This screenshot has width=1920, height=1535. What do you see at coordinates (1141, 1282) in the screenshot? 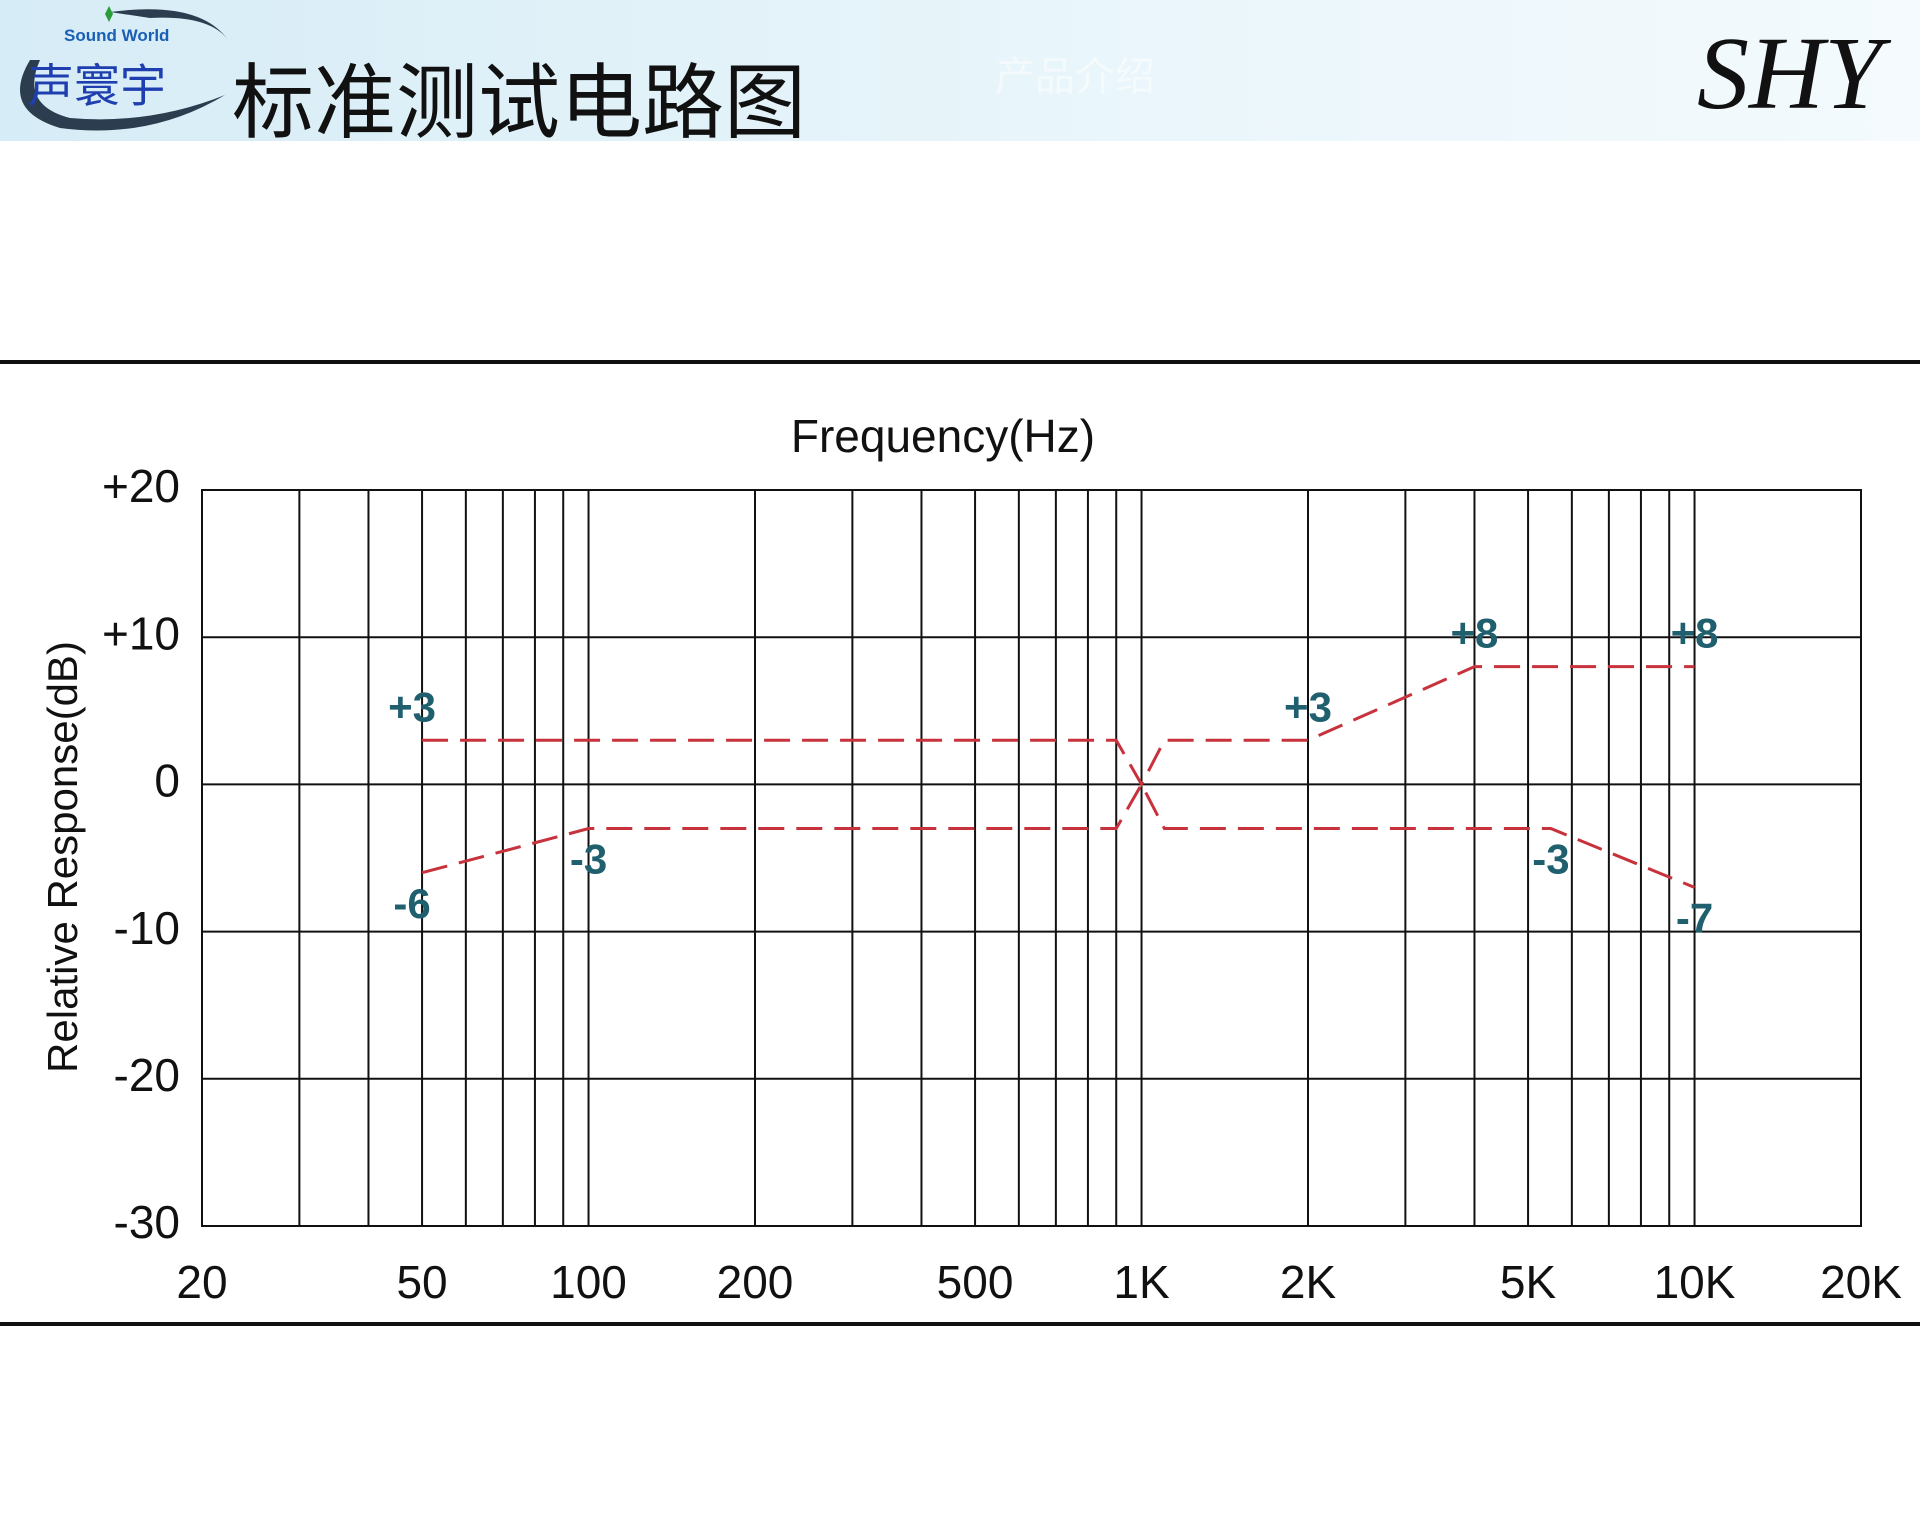
I see `x-tick-label: 1K` at bounding box center [1141, 1282].